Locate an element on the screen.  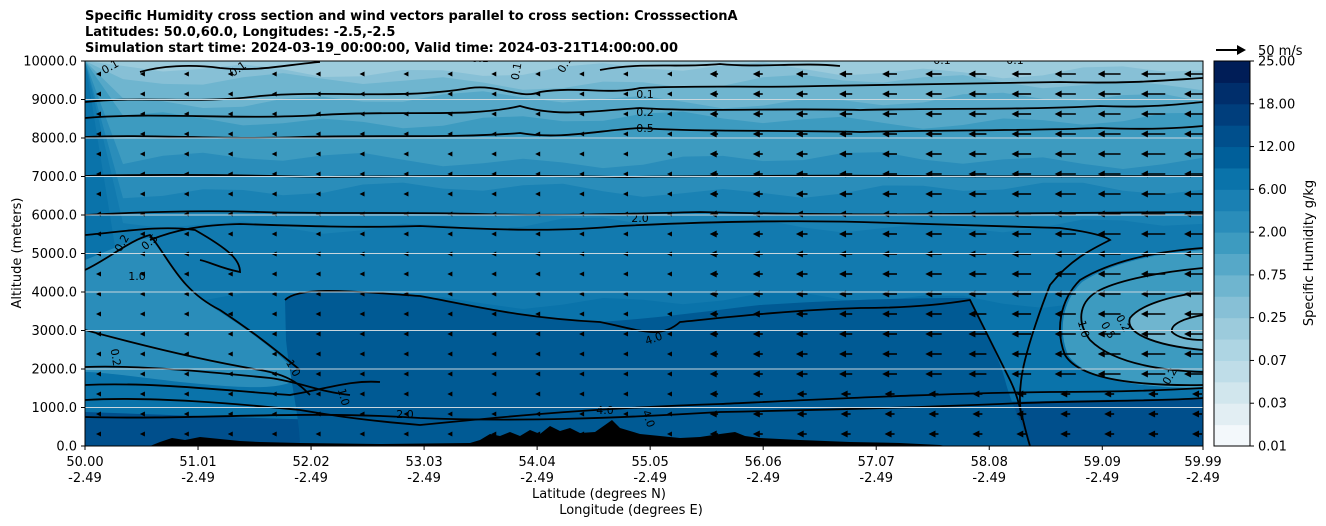
colorbar-tick-label: 0.25 is located at coordinates (1272, 318).